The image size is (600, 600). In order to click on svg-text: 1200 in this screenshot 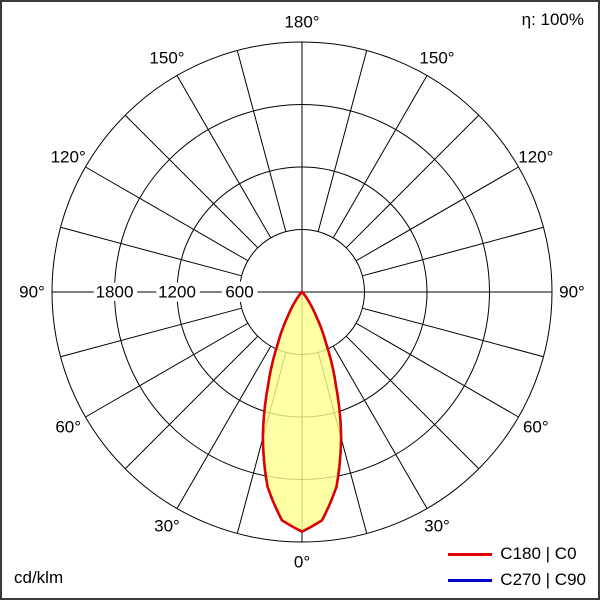, I will do `click(177, 292)`.